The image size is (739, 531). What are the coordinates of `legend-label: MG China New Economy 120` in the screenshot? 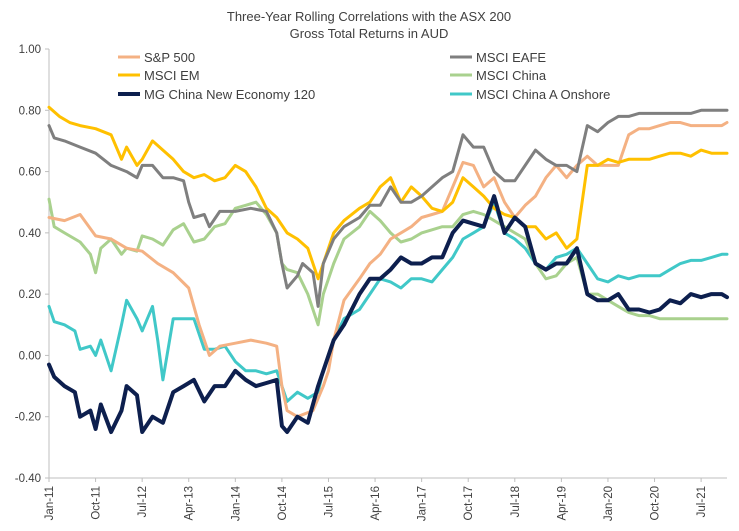 It's located at (229, 94).